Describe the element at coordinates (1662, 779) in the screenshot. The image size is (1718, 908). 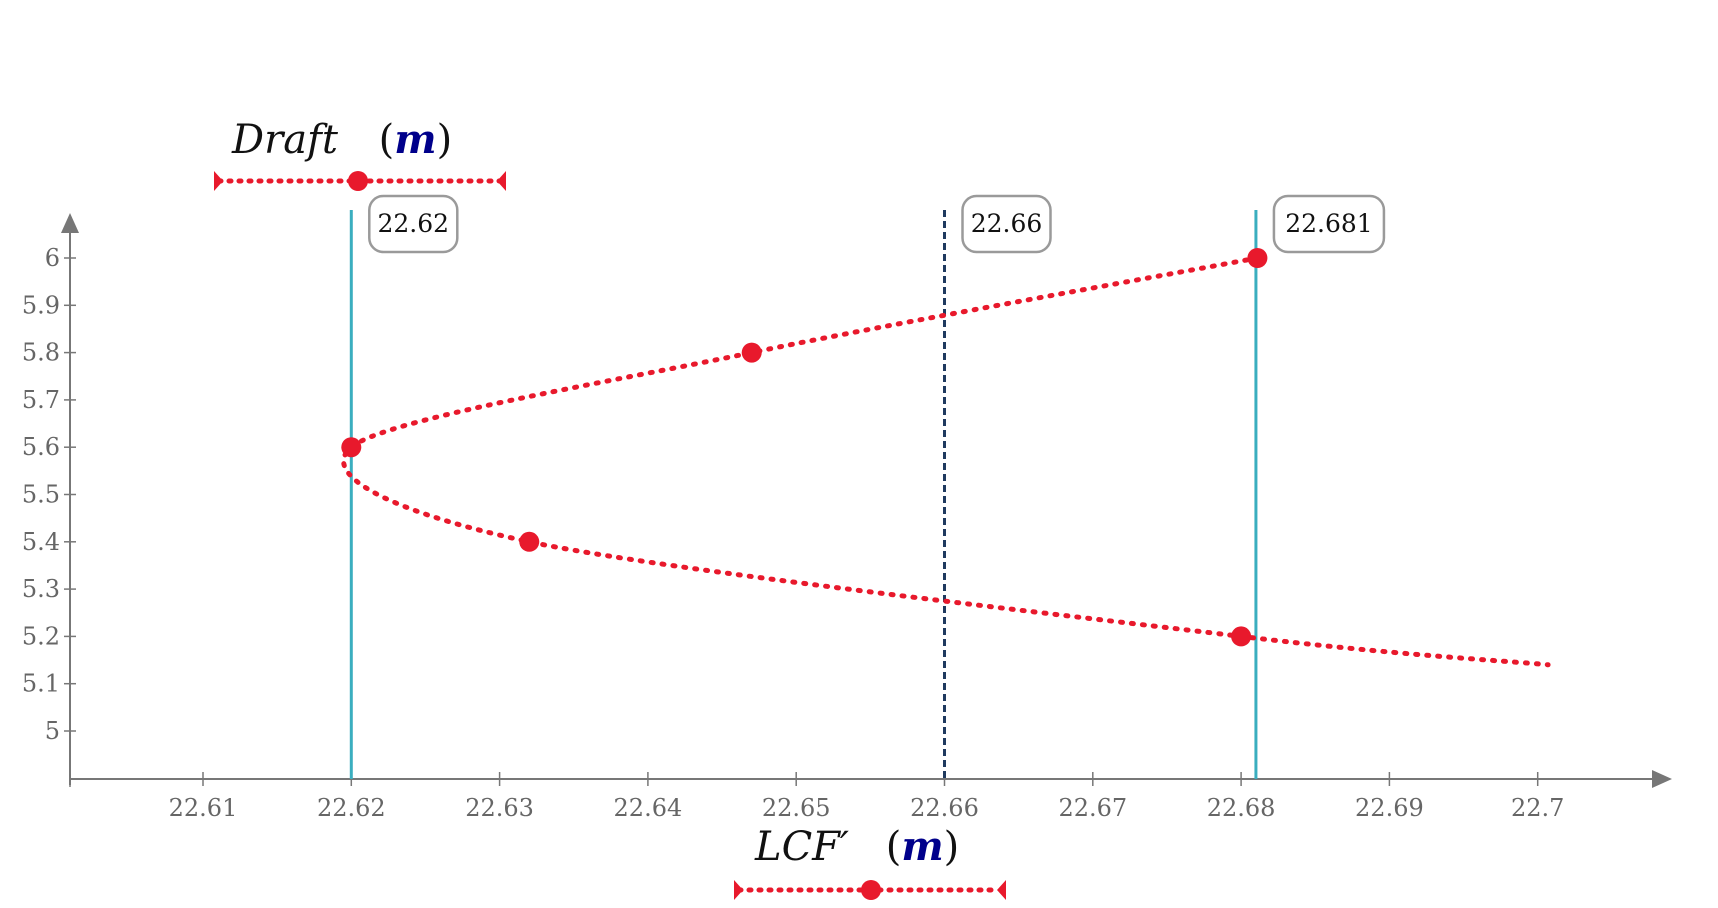
I see `x-axis-arrow-icon` at that location.